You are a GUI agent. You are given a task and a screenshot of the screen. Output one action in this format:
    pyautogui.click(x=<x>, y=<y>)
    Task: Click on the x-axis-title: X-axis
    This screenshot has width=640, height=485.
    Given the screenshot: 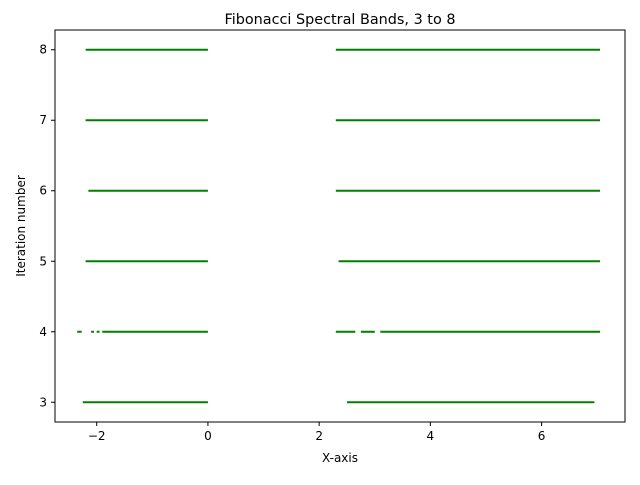 What is the action you would take?
    pyautogui.click(x=340, y=458)
    